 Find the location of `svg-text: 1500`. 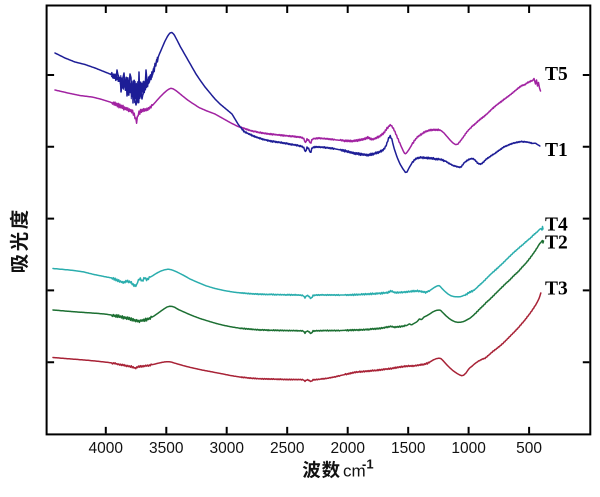

svg-text: 1500 is located at coordinates (408, 448).